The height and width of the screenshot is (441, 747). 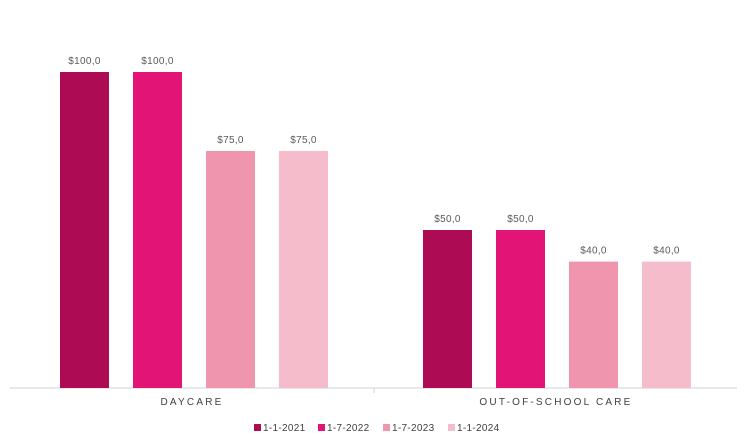 What do you see at coordinates (413, 428) in the screenshot?
I see `legend-label: 1-7-2023` at bounding box center [413, 428].